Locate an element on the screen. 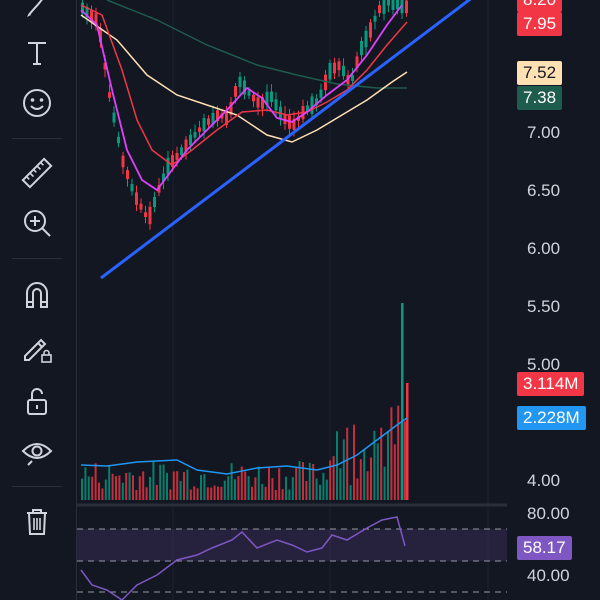  smiley-icon is located at coordinates (37, 103).